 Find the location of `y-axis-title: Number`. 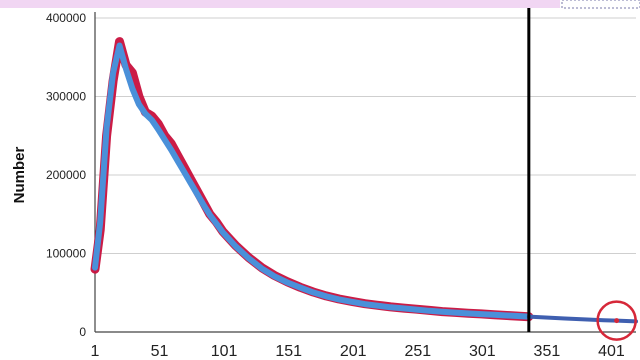

y-axis-title: Number is located at coordinates (19, 175).